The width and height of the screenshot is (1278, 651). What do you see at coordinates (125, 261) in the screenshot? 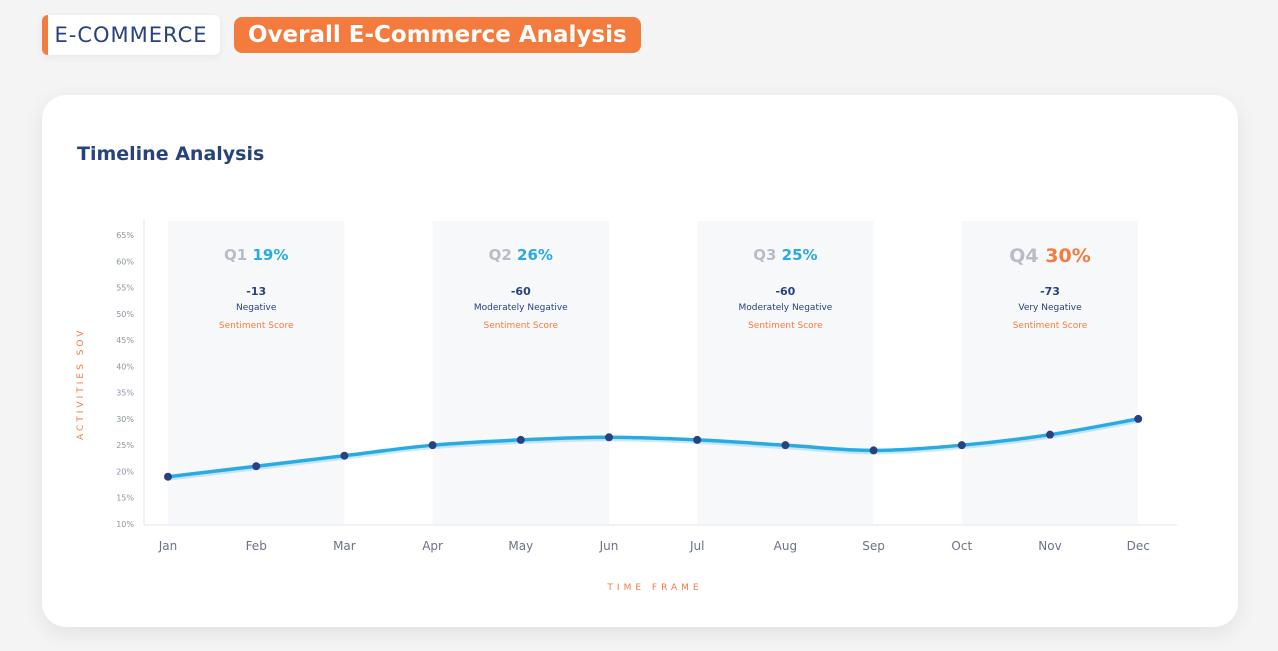
I see `y-tick-label: 60%` at bounding box center [125, 261].